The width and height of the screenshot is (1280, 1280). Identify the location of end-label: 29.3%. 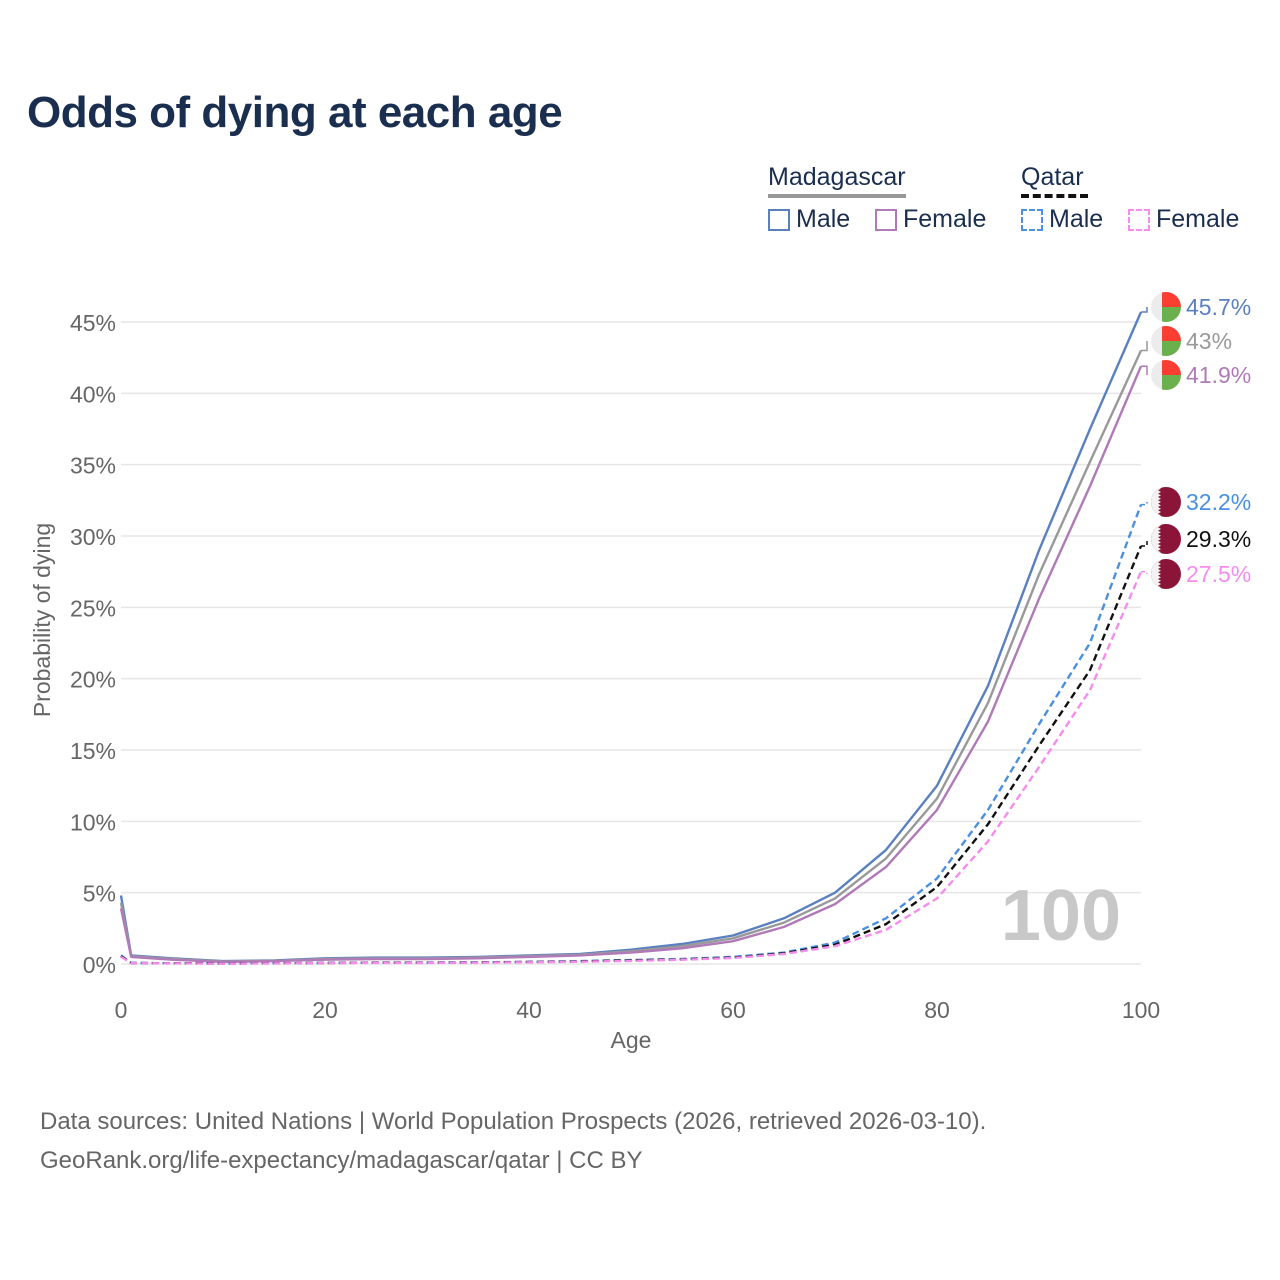
(1218, 539).